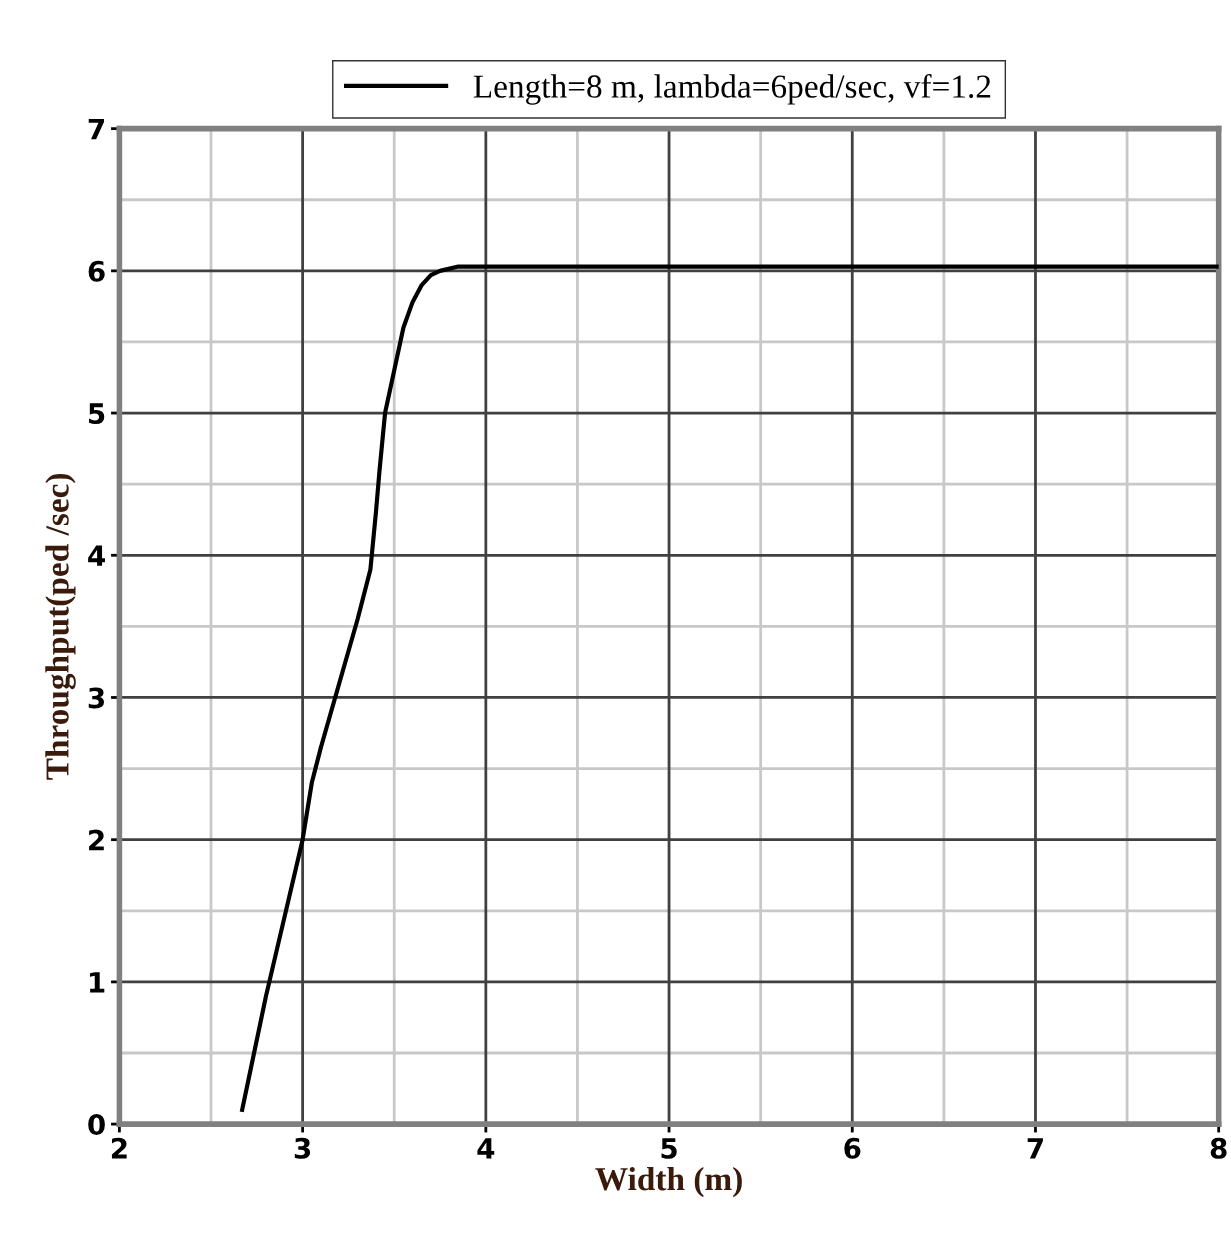 The image size is (1231, 1249). I want to click on y-tick-label: 1, so click(97, 982).